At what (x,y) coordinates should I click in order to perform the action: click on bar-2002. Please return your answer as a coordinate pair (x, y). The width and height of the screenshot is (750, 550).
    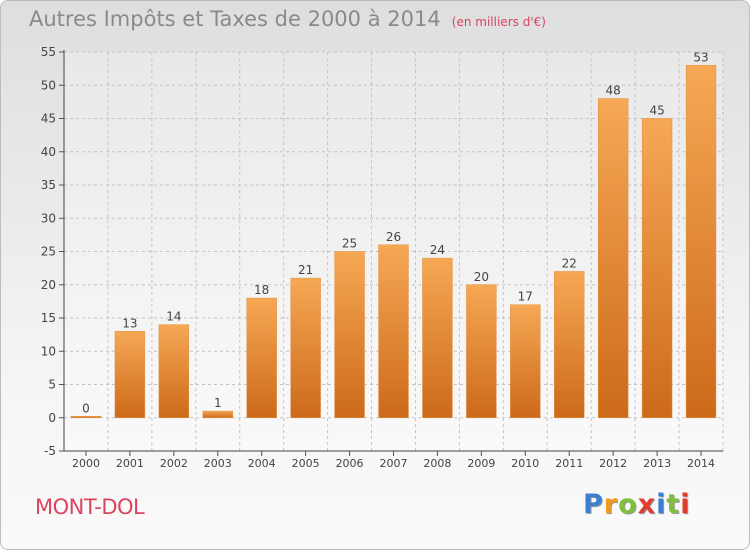
    Looking at the image, I should click on (174, 371).